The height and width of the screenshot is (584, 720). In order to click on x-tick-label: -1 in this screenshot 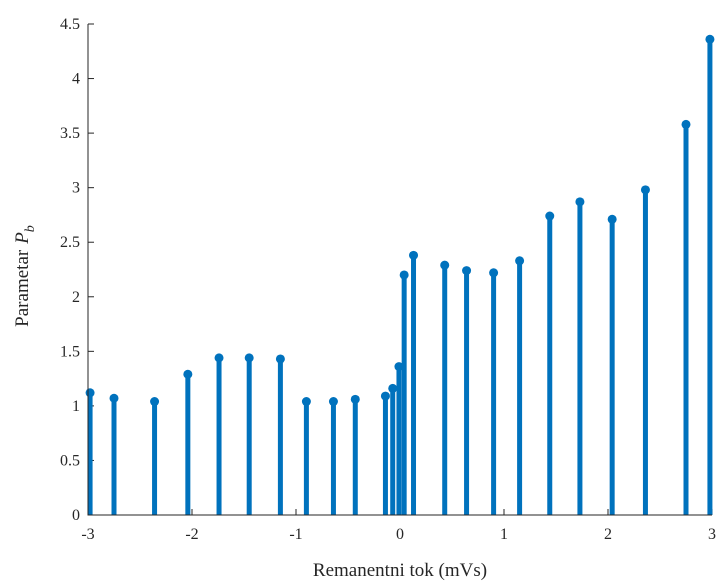, I will do `click(295, 534)`.